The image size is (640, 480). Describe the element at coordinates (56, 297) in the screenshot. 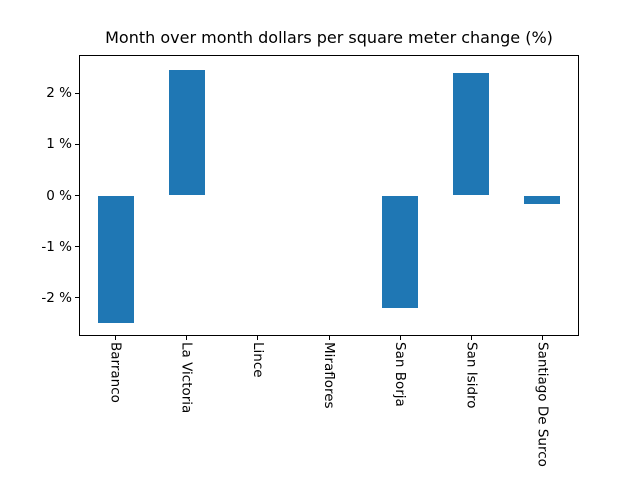

I see `y-tick-label: -2 %` at that location.